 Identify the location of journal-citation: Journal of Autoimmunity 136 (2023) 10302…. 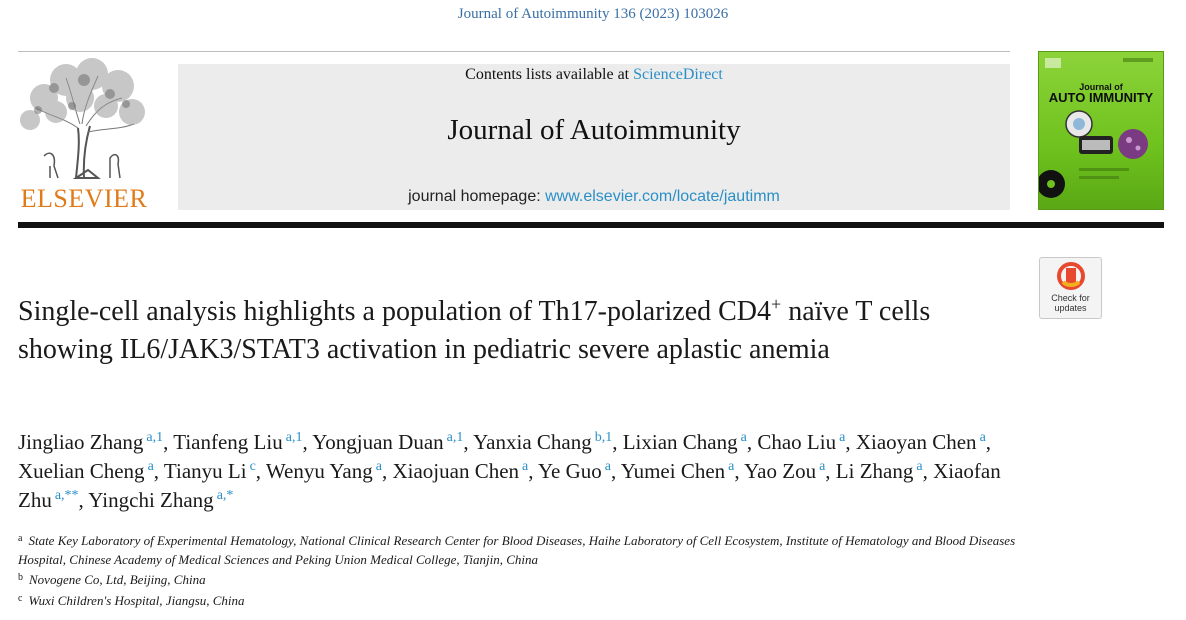
(593, 14).